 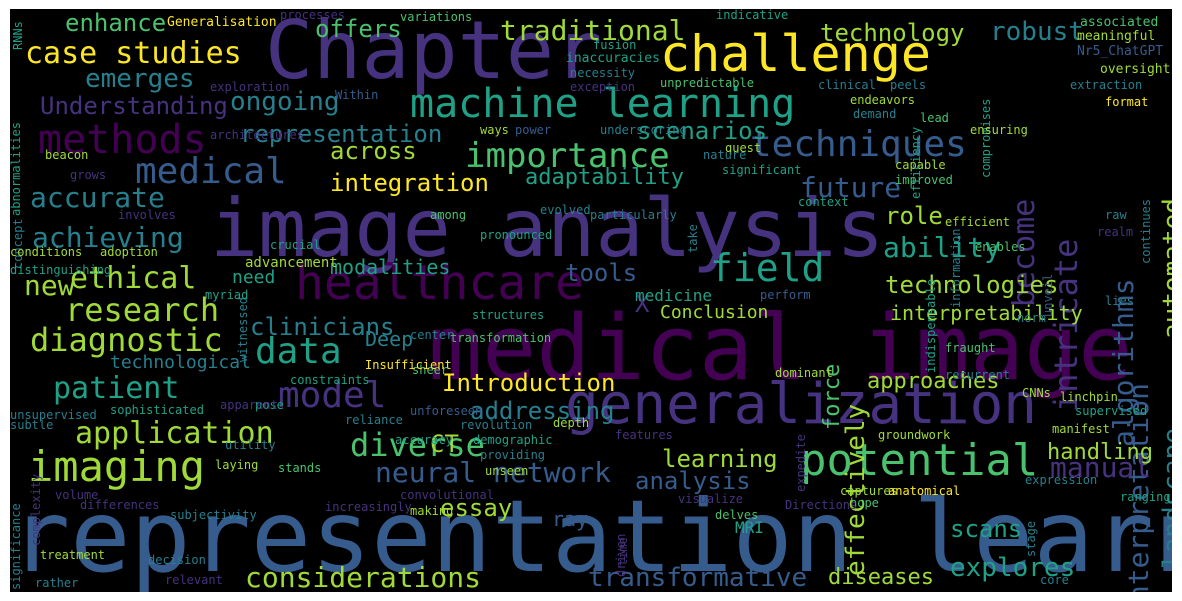 What do you see at coordinates (851, 187) in the screenshot?
I see `word-37: future` at bounding box center [851, 187].